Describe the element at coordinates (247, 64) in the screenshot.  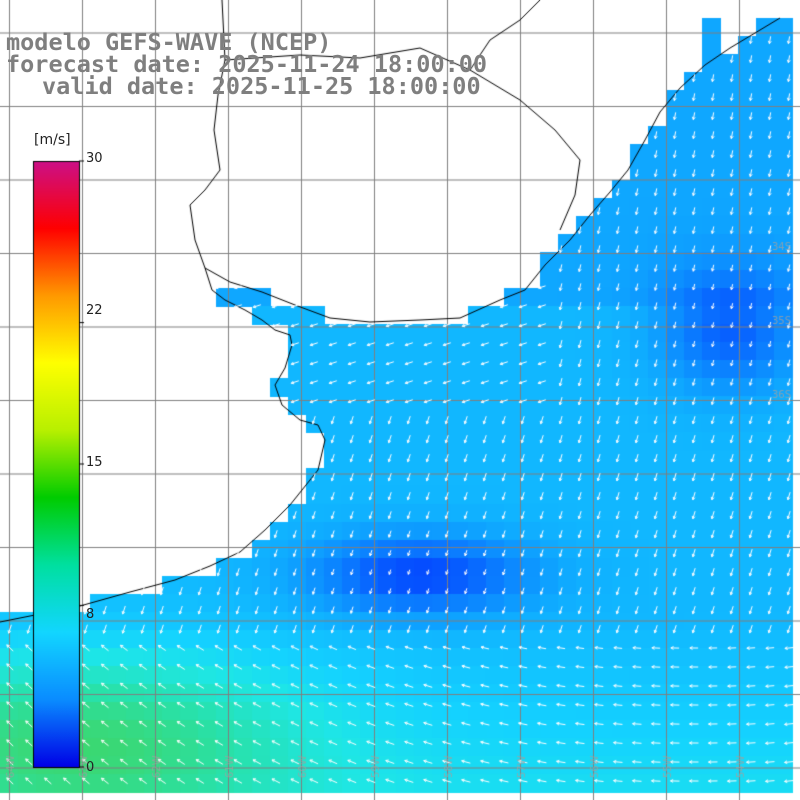
I see `forecast-date: forecast date: 2025-11-24 18:00:00` at that location.